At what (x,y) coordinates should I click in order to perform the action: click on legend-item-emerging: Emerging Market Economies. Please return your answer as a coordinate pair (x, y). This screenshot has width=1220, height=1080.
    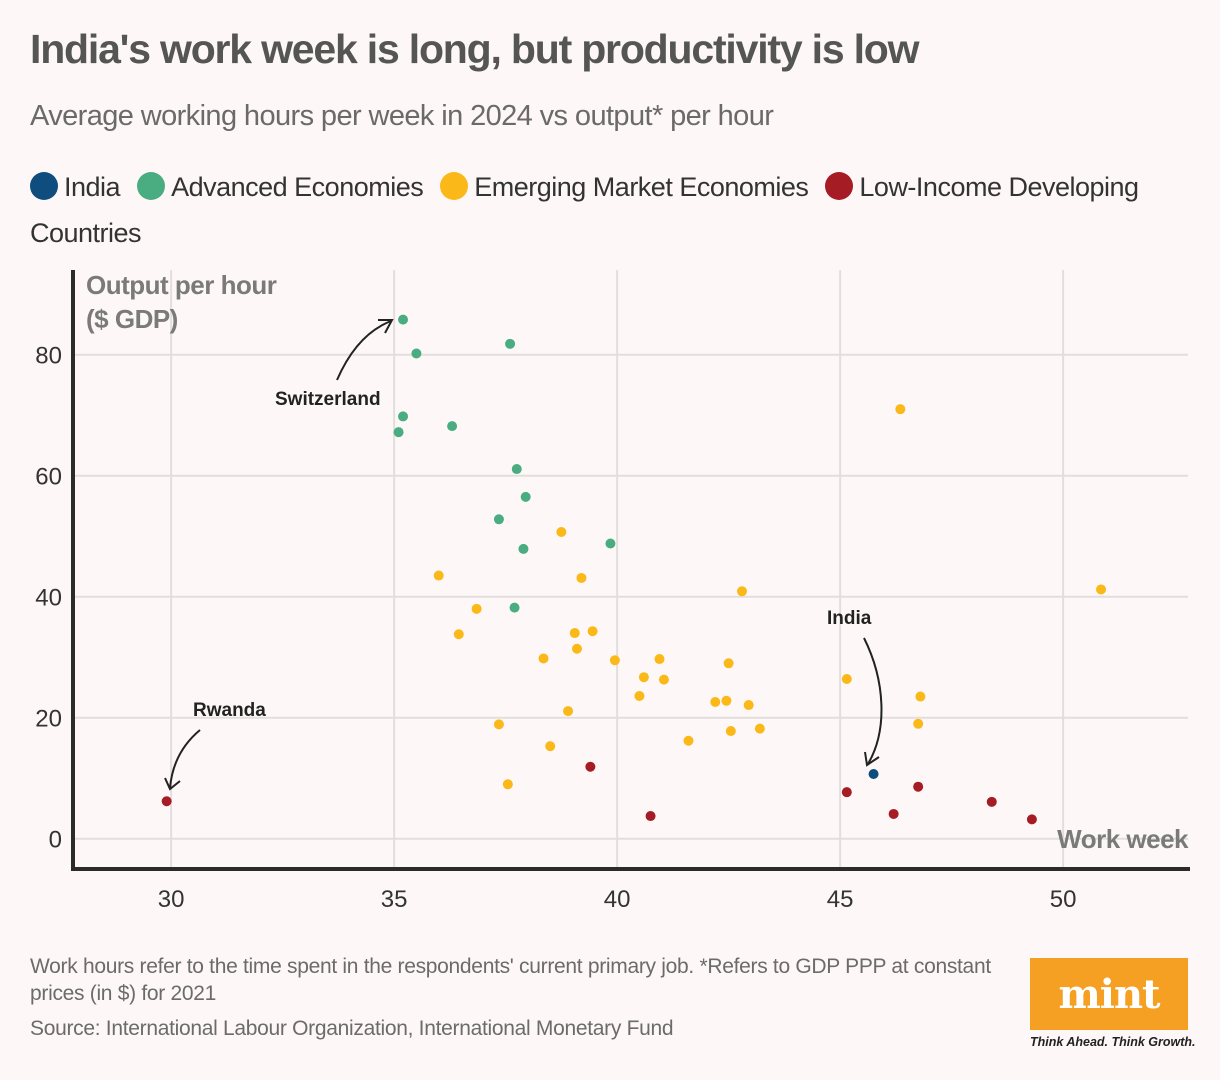
    Looking at the image, I should click on (624, 187).